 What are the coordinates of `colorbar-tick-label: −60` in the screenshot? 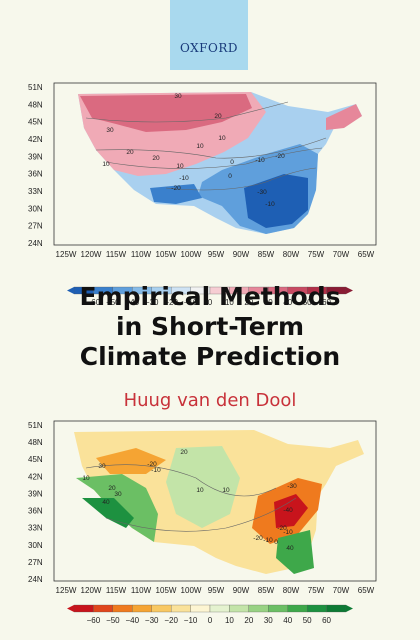 It's located at (94, 620).